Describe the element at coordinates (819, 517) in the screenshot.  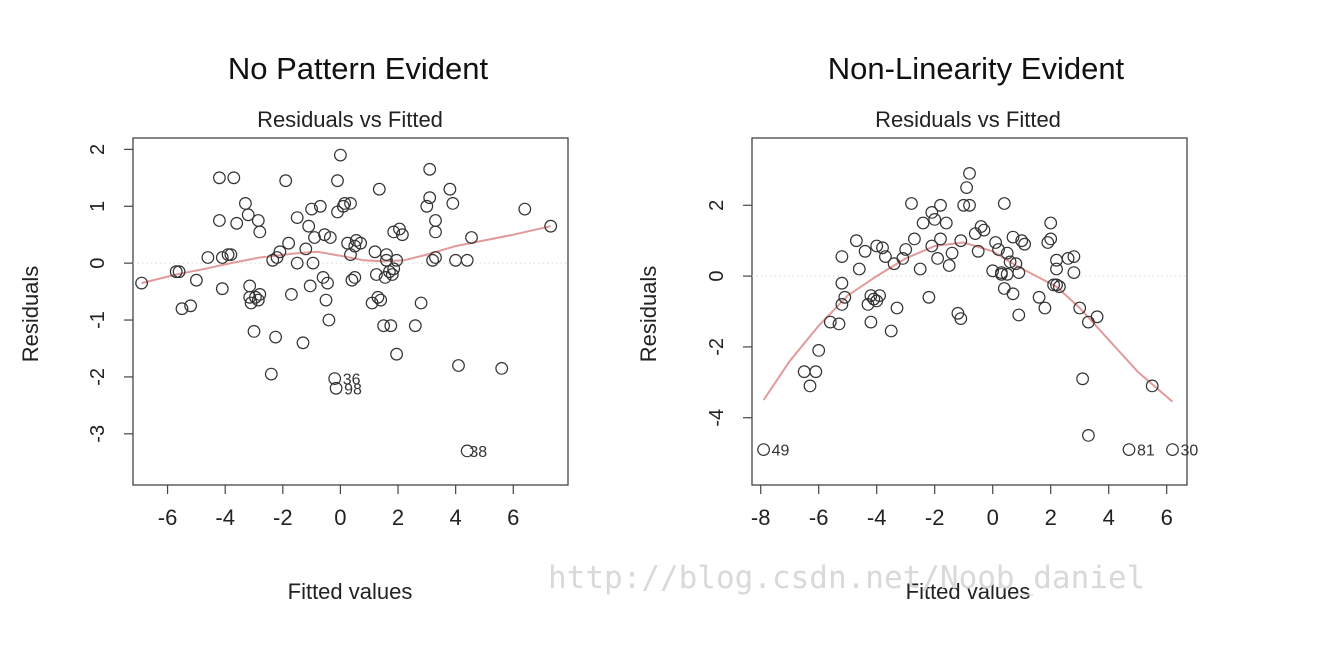
I see `right-x-tick-label: -6` at that location.